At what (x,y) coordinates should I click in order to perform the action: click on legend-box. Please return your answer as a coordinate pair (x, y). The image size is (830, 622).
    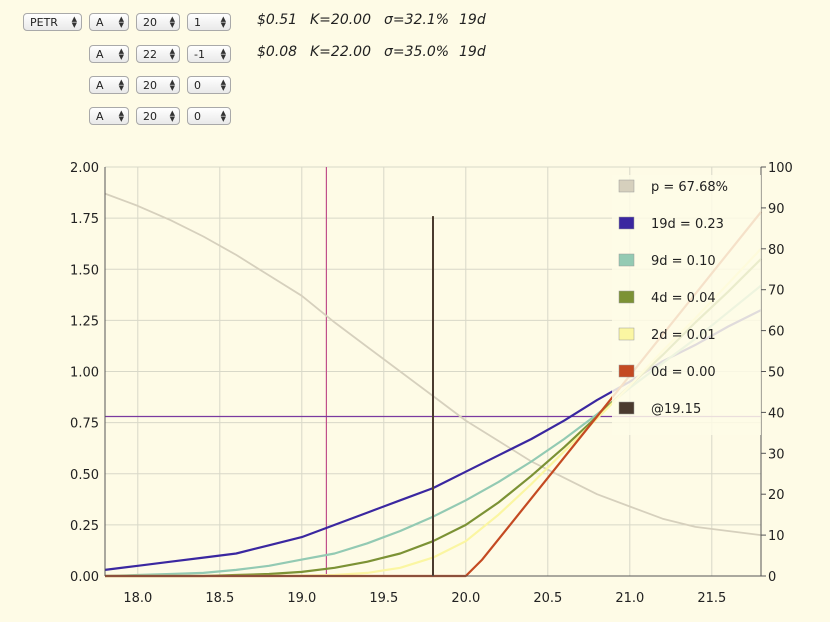
    Looking at the image, I should click on (686, 305).